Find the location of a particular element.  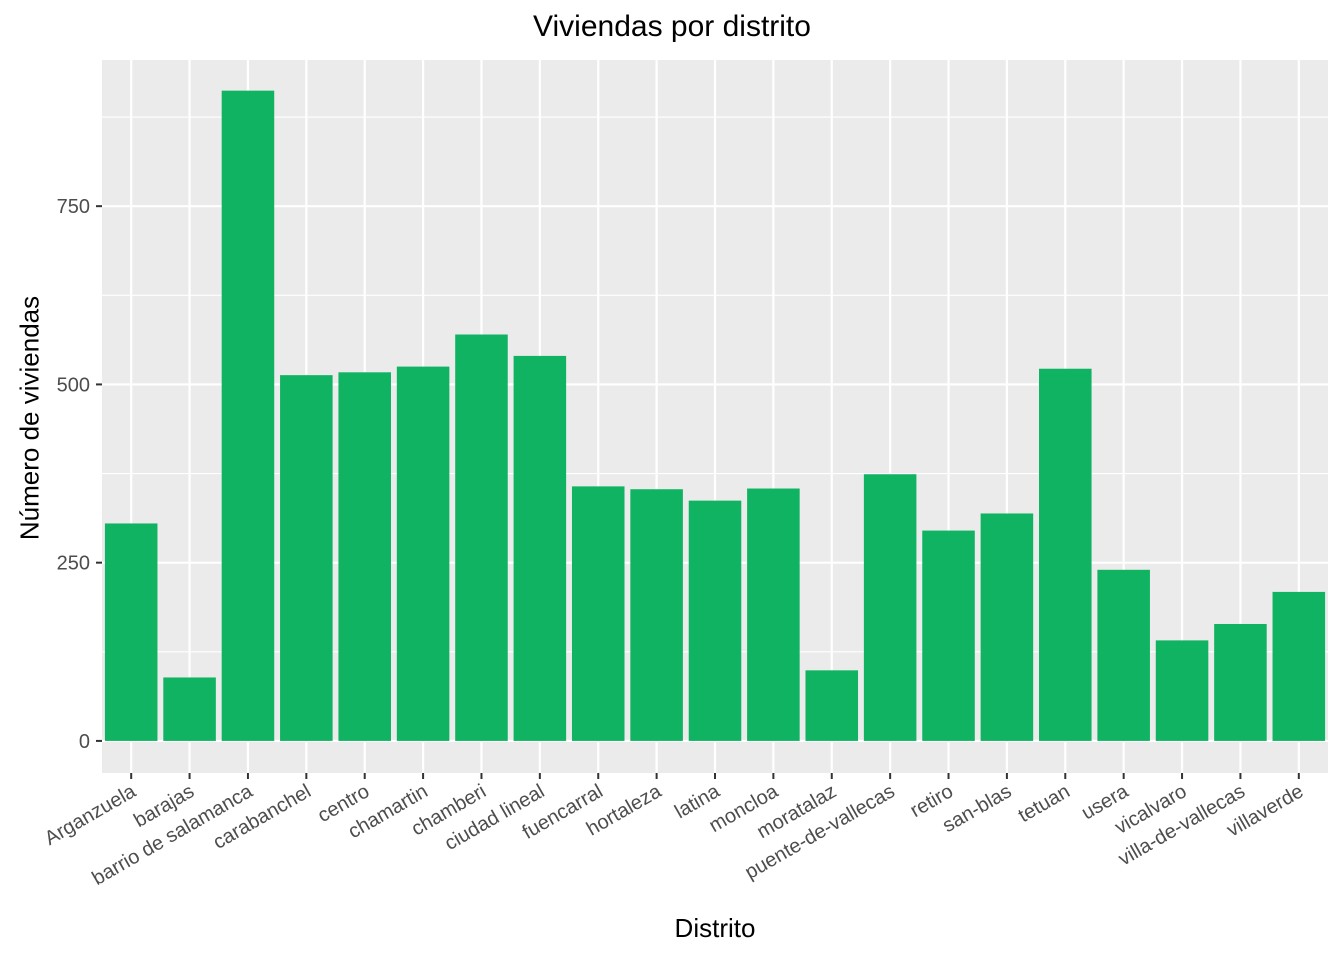

bar-villaverde is located at coordinates (1299, 666).